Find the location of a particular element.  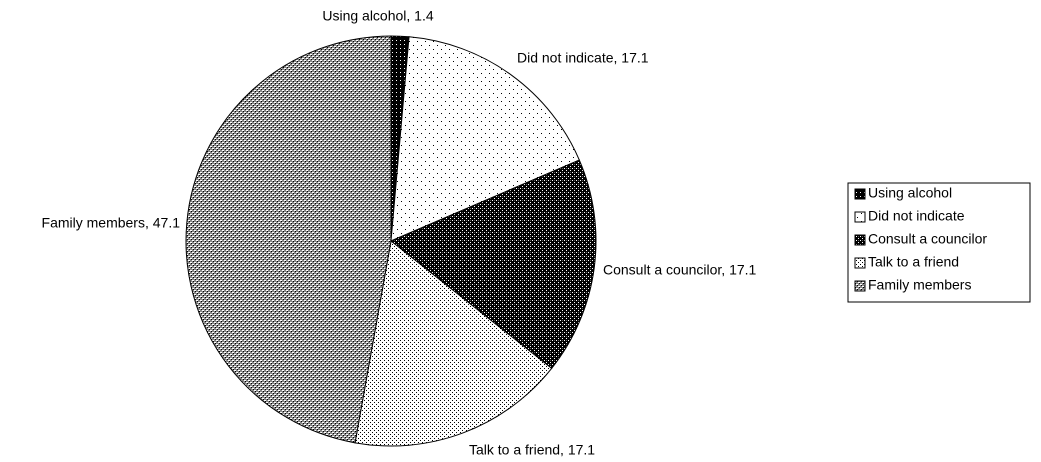

data-label: Did not indicate, 17.1 is located at coordinates (583, 58).